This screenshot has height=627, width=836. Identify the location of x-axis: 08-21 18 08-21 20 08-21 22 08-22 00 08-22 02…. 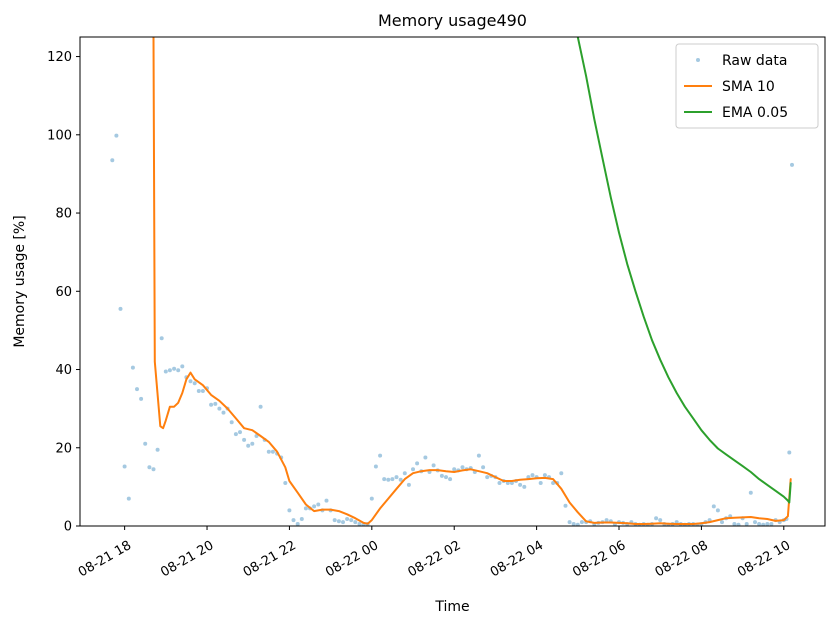
(434, 553).